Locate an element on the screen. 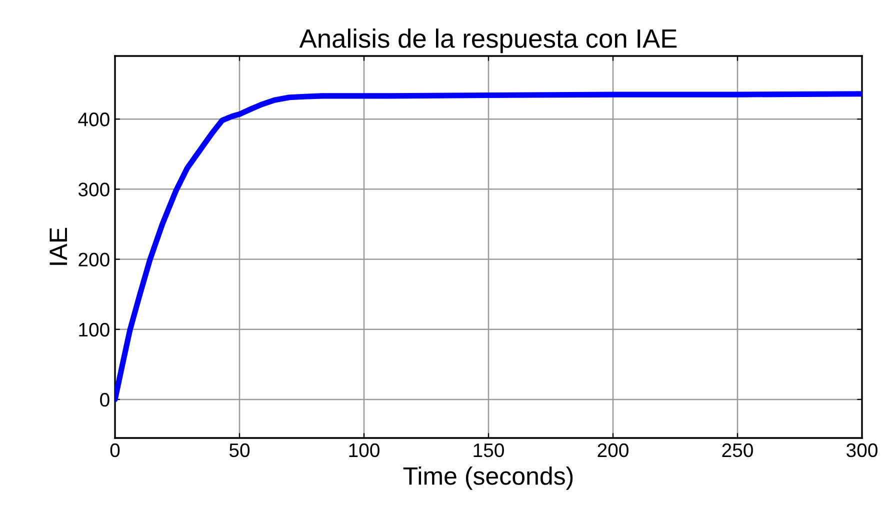 This screenshot has width=889, height=531. y-tick-label: 0 is located at coordinates (105, 399).